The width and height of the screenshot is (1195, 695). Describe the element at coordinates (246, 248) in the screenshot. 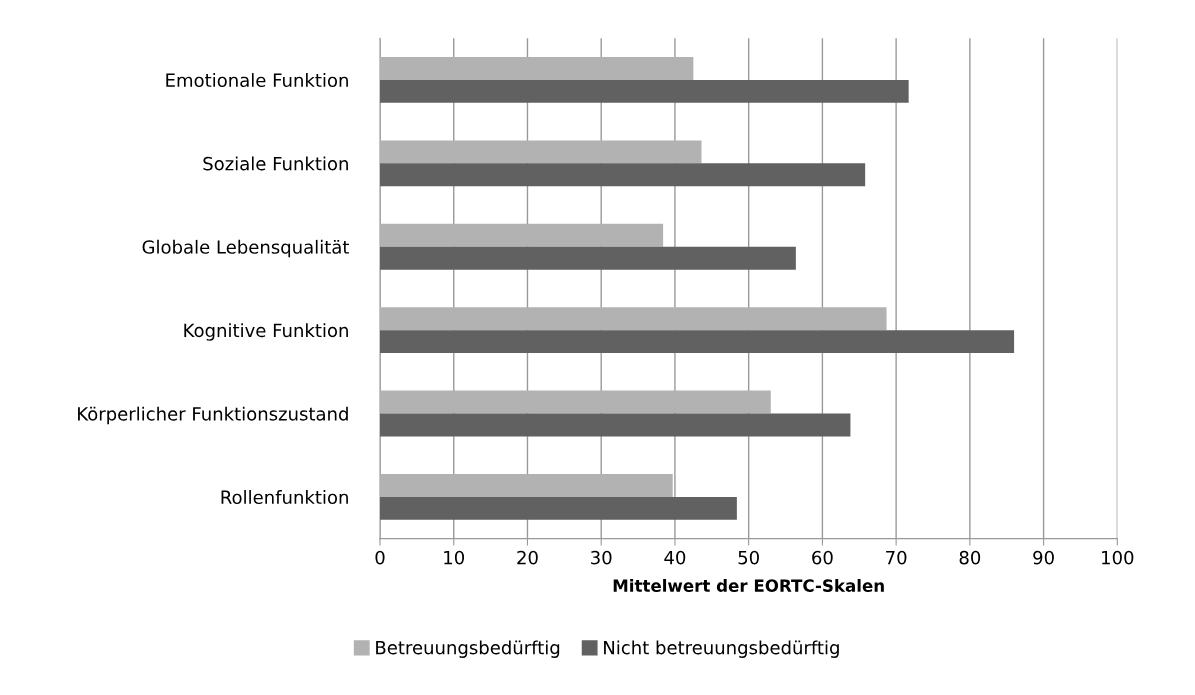

I see `y-tick-label: Globale Lebensqualität` at that location.